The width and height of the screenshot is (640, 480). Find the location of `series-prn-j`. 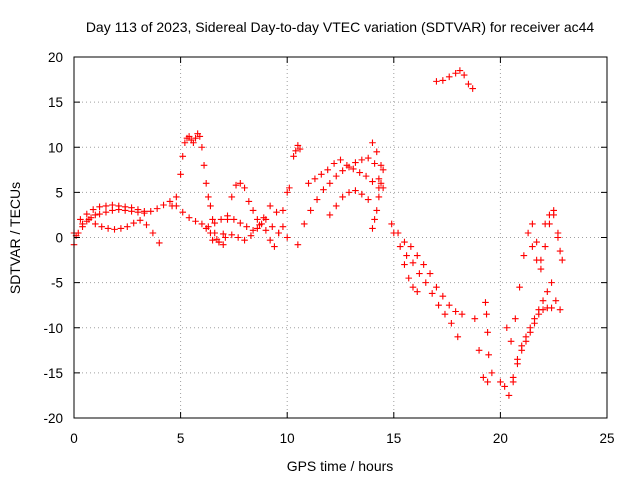

series-prn-j is located at coordinates (355, 179).